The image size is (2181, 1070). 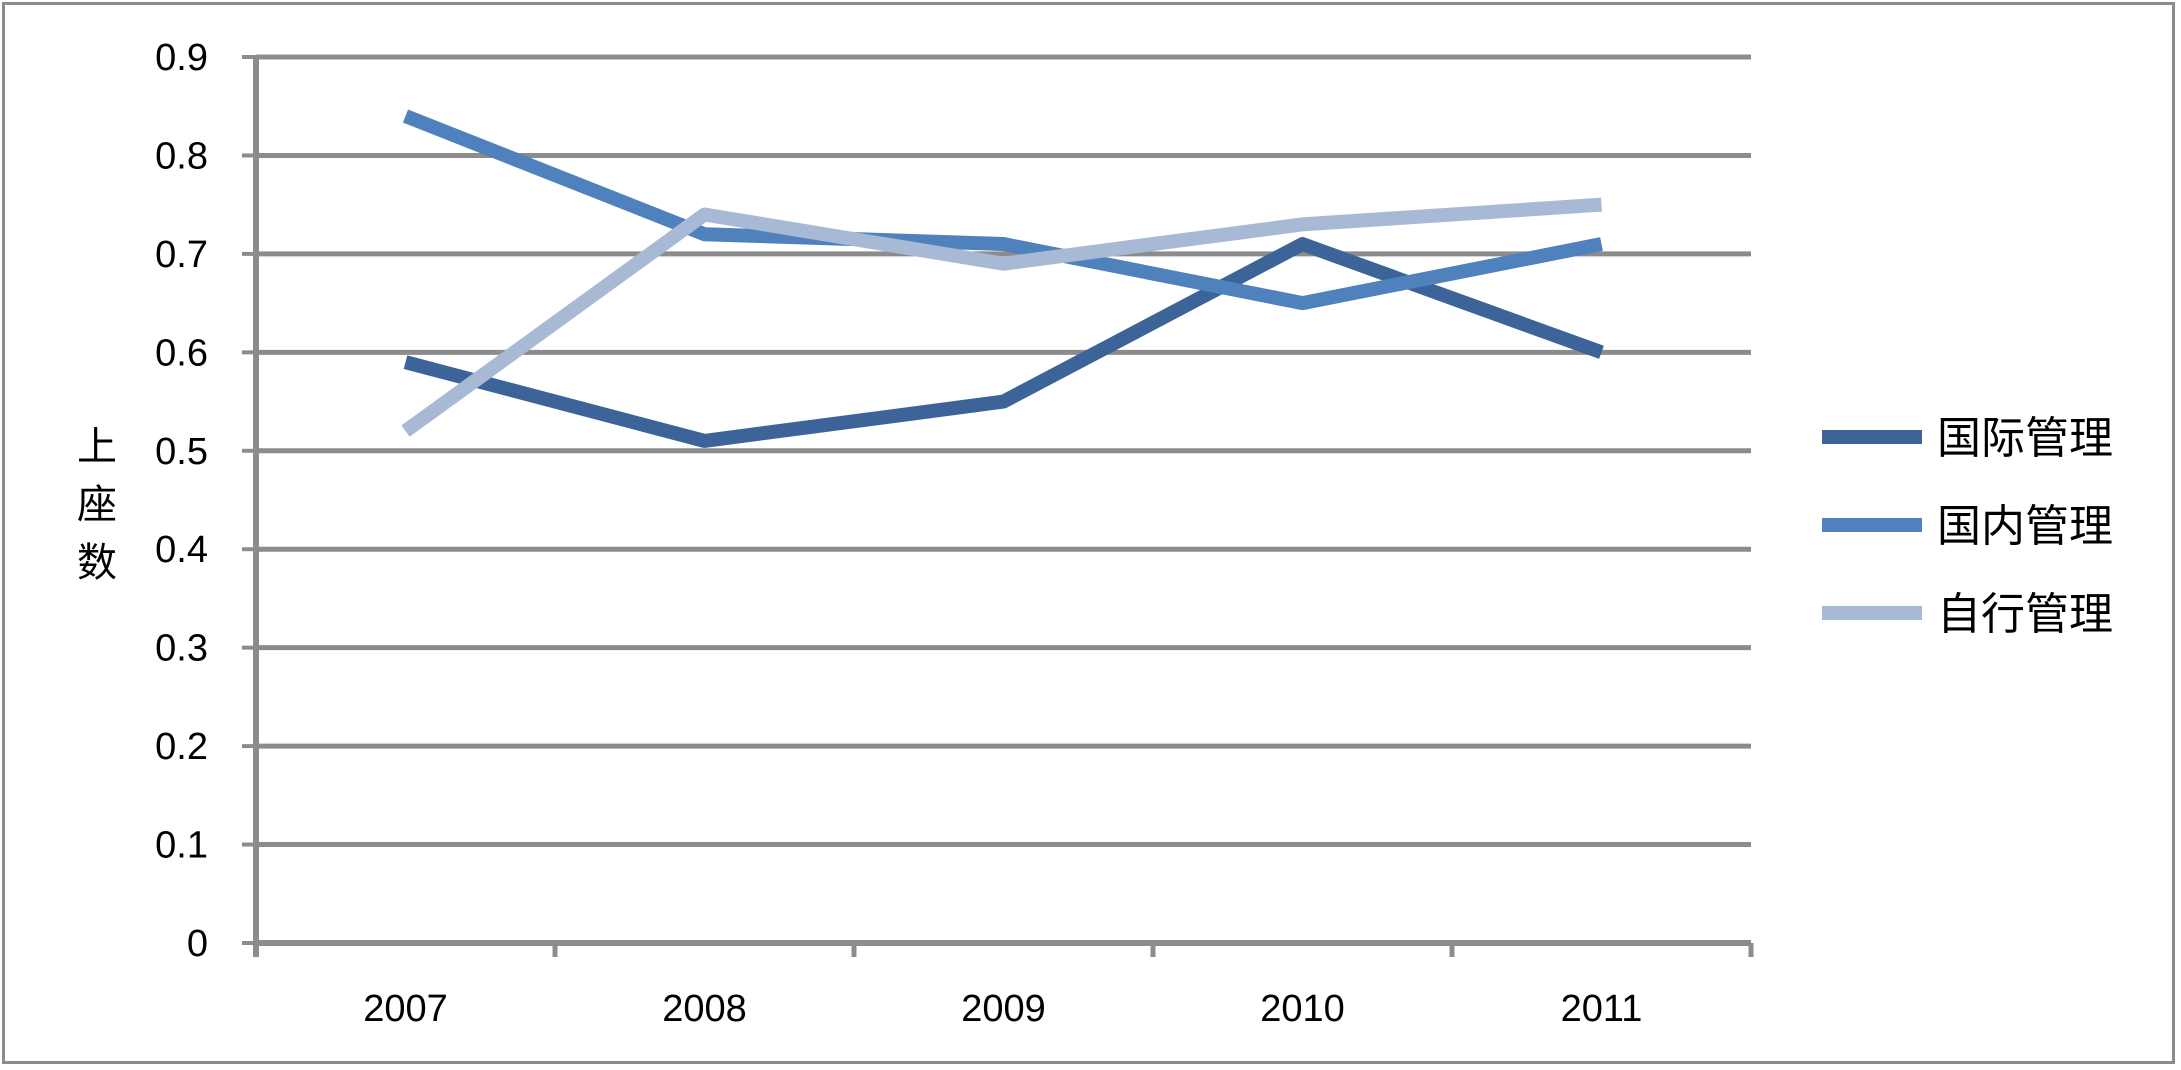 What do you see at coordinates (181, 452) in the screenshot?
I see `y-tick-label: 0.5` at bounding box center [181, 452].